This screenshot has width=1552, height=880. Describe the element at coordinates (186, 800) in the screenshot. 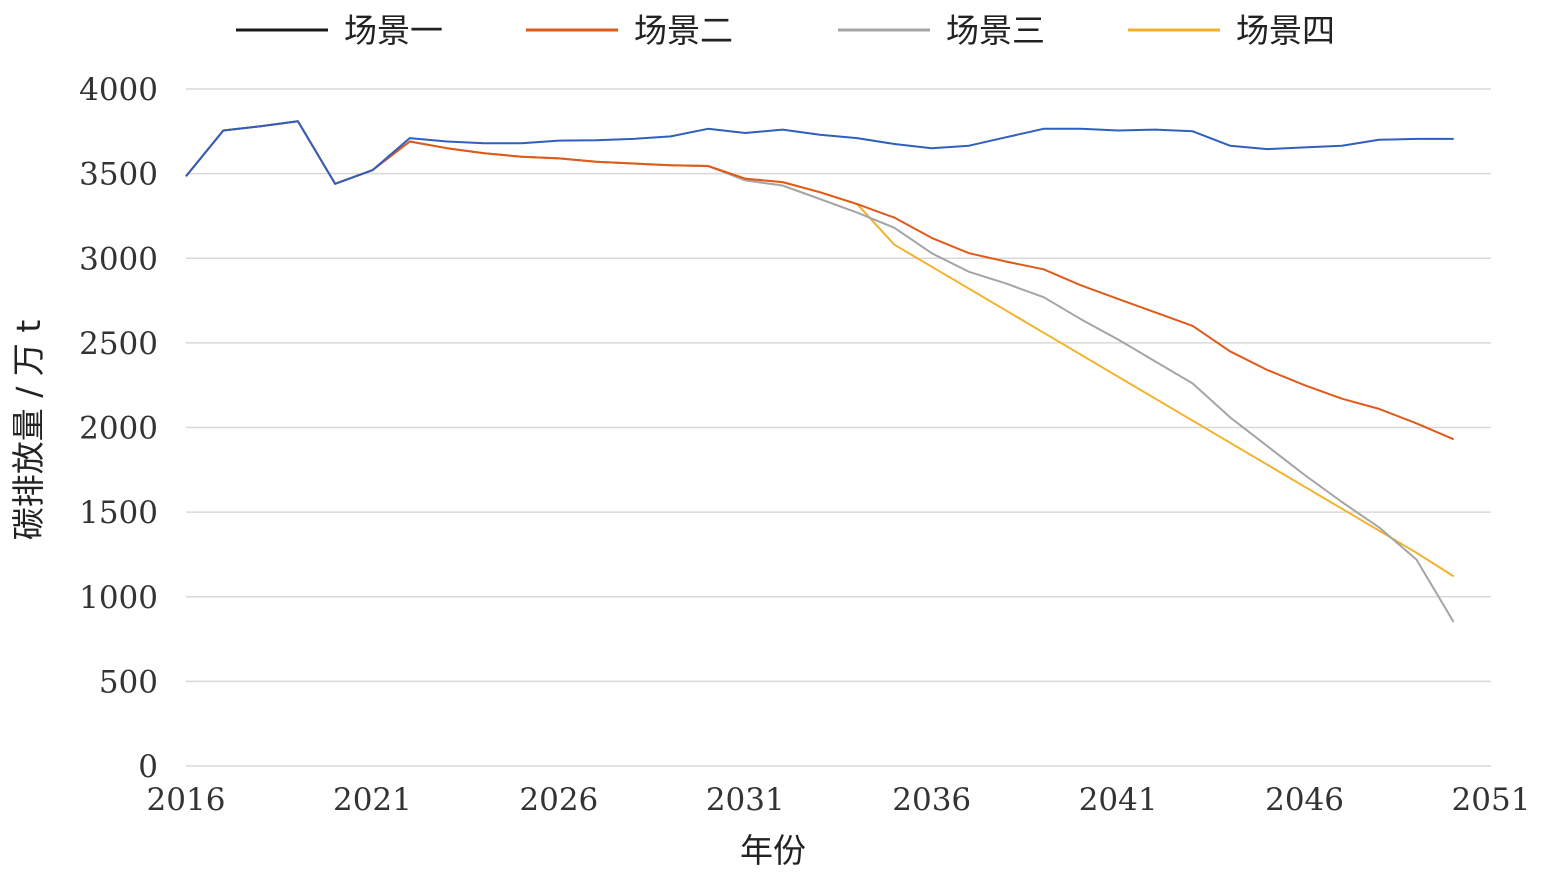

I see `x-tick-label: 2016` at that location.